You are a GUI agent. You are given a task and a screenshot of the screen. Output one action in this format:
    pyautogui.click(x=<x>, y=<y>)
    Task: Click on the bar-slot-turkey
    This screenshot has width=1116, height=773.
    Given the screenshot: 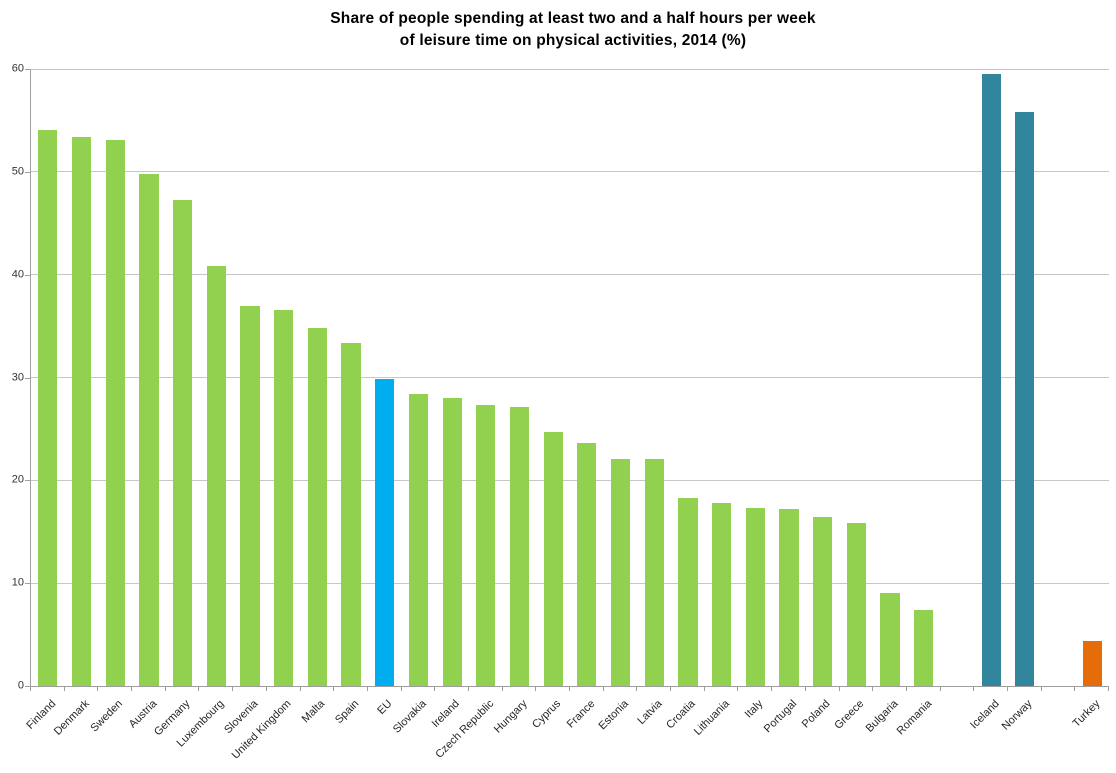 What is the action you would take?
    pyautogui.click(x=1092, y=377)
    